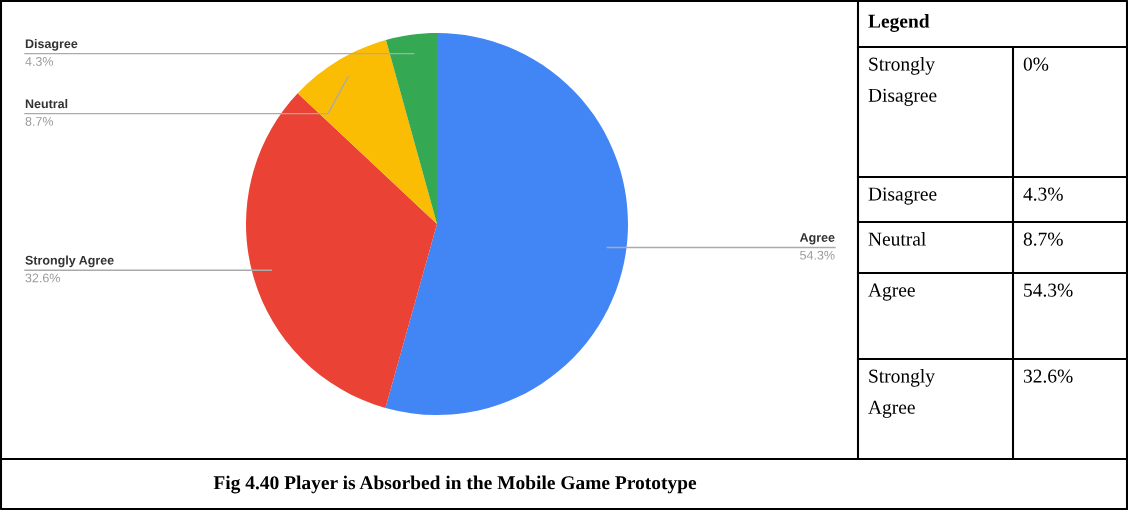 The image size is (1128, 510). What do you see at coordinates (455, 484) in the screenshot?
I see `text: Fig 4.40 Player is Absorbed in the Mobile Game Prototype` at bounding box center [455, 484].